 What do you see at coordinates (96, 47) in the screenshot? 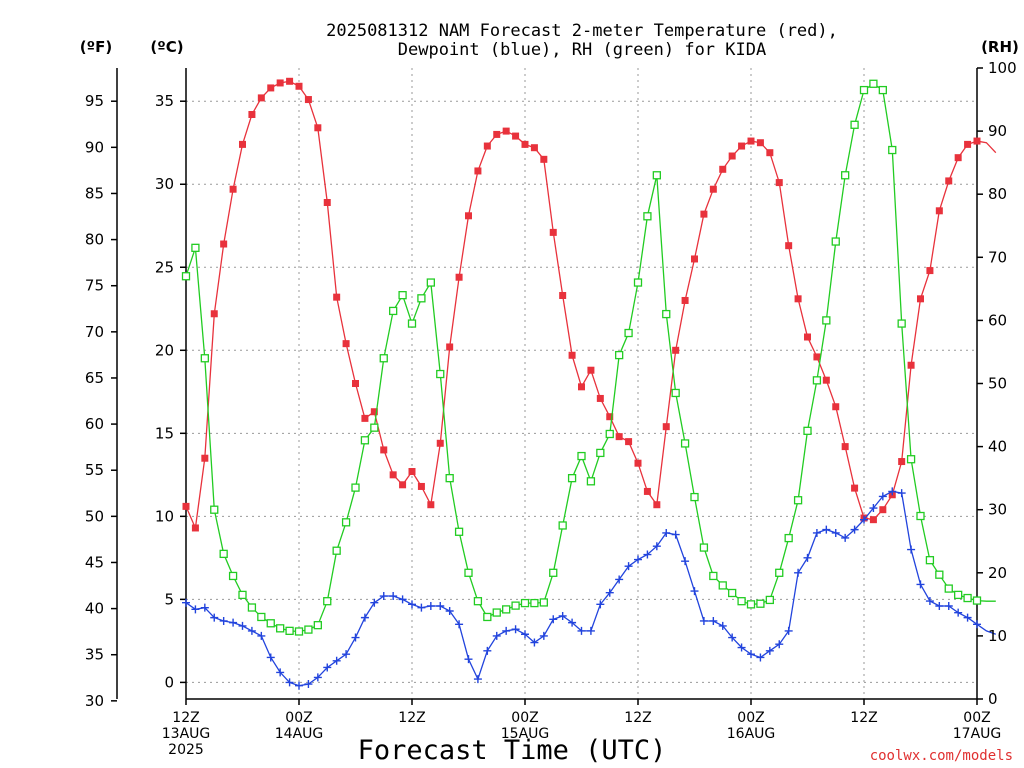
I see `y-axis-unit-fahrenheit: (ºF)` at bounding box center [96, 47].